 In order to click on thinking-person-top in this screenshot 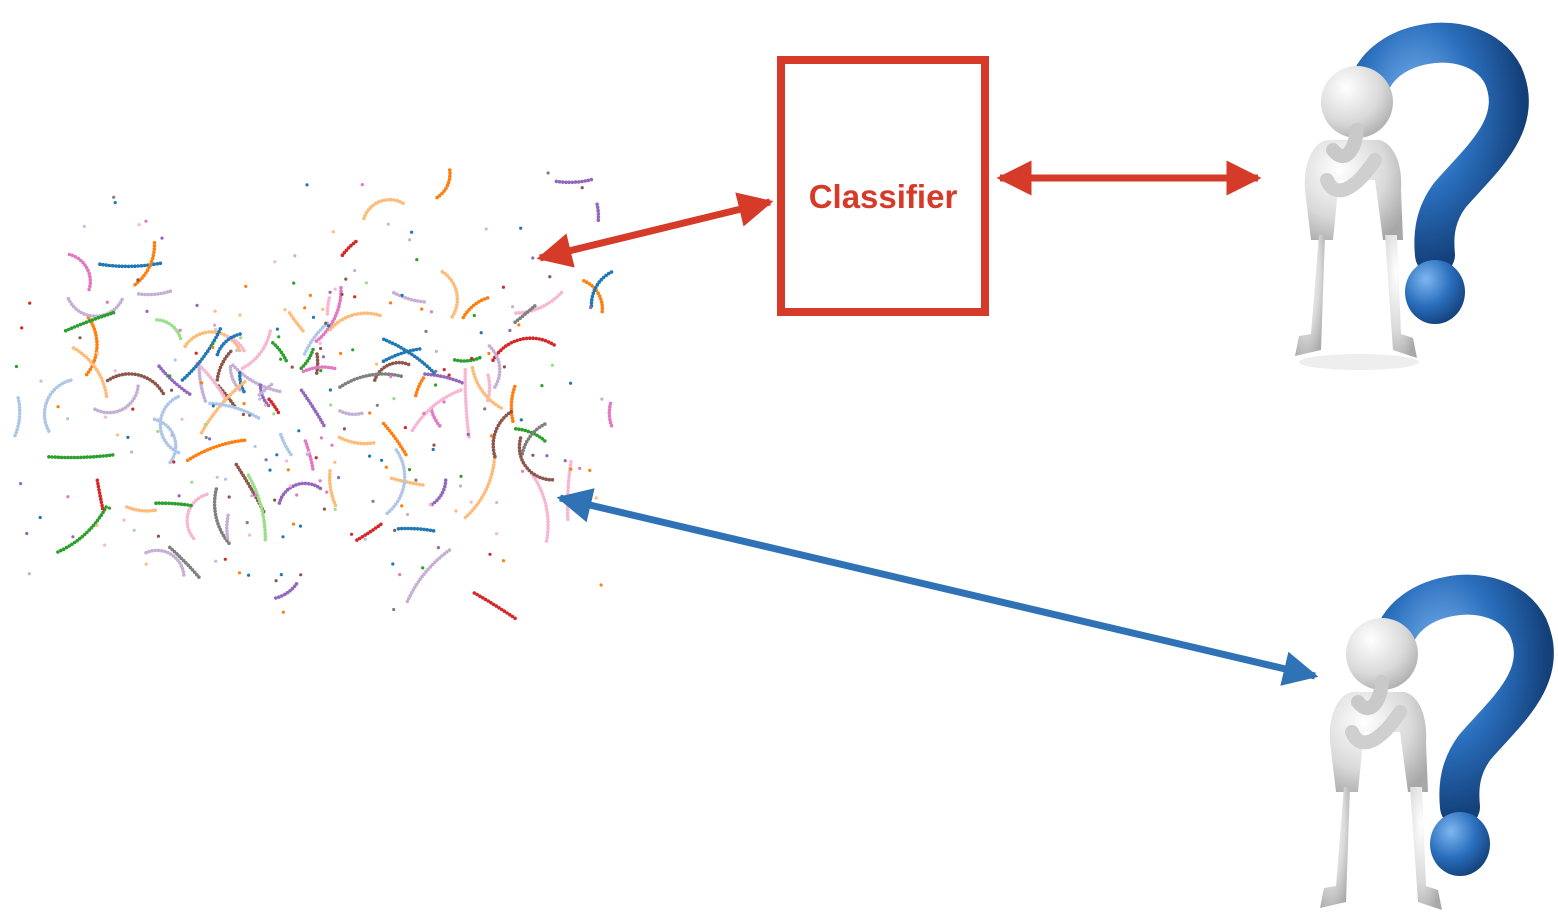, I will do `click(1412, 196)`.